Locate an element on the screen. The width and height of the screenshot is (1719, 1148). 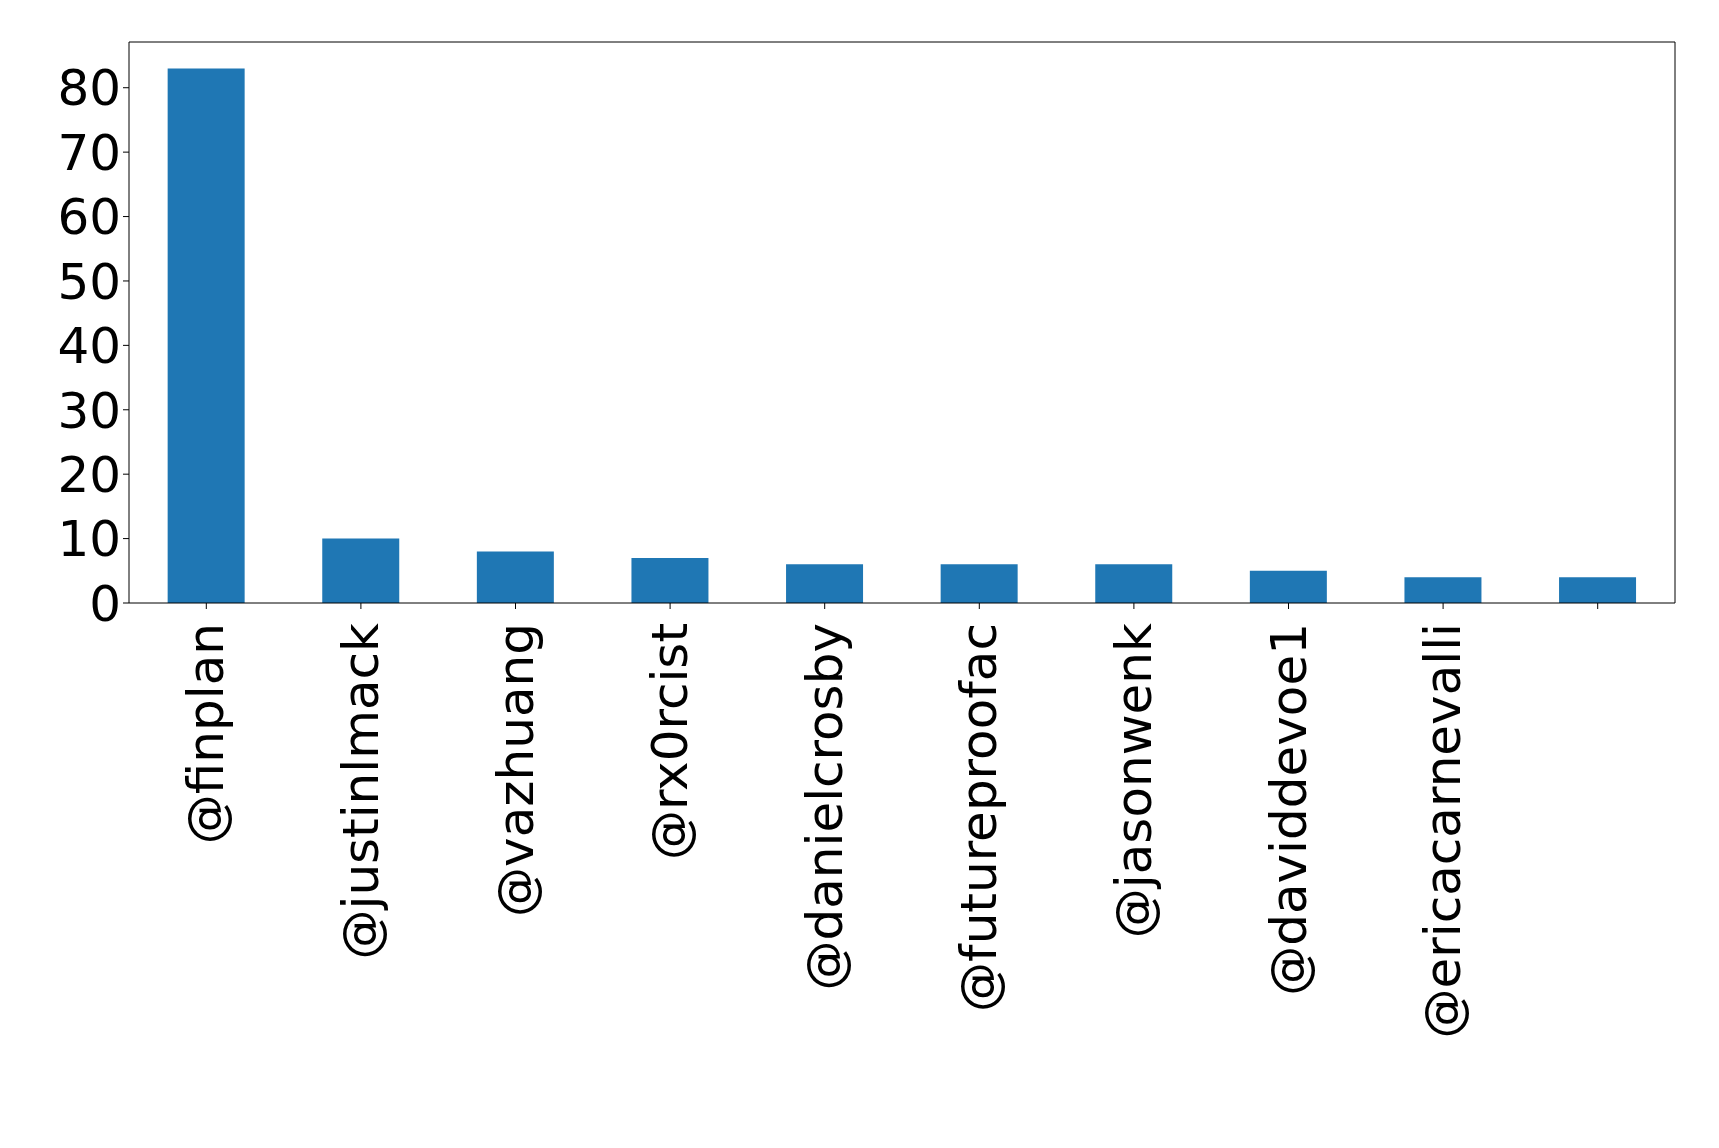
y-tick-label: 70 is located at coordinates (89, 152).